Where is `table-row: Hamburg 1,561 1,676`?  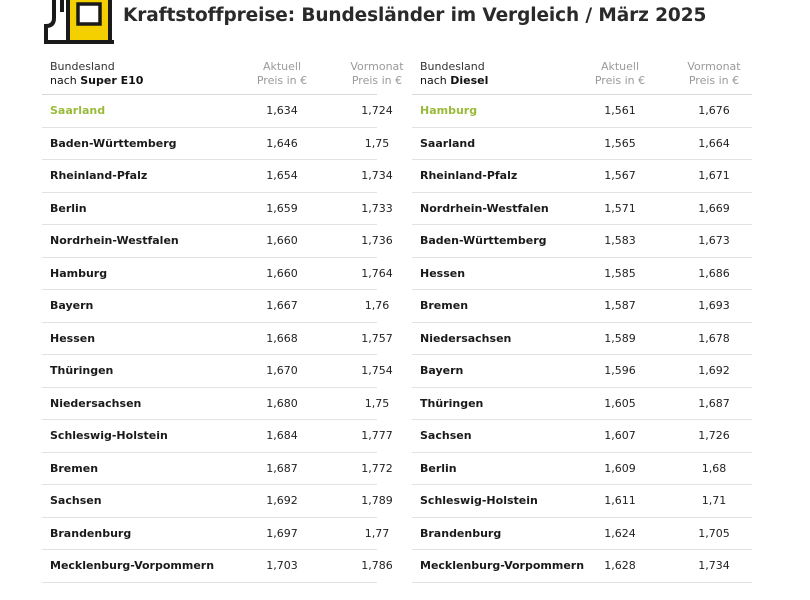
table-row: Hamburg 1,561 1,676 is located at coordinates (582, 111).